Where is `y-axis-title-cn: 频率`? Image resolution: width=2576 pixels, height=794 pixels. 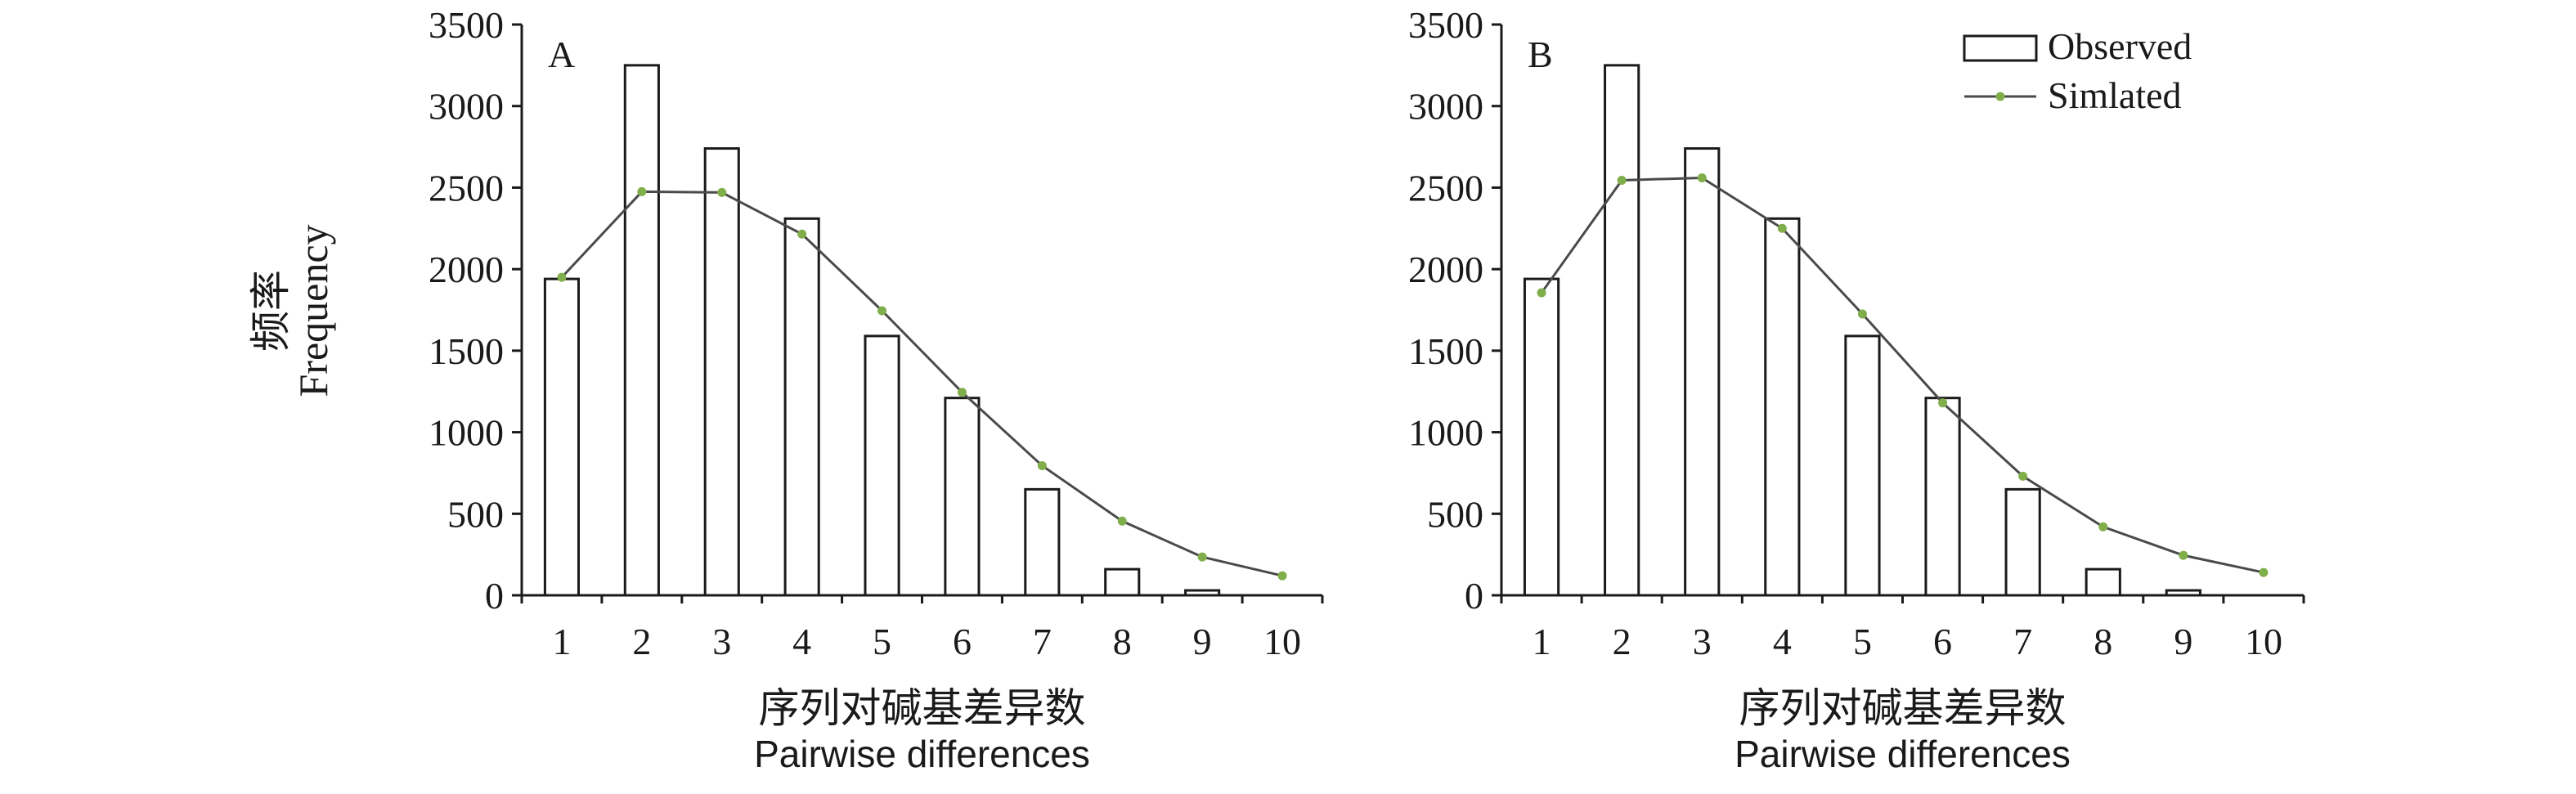 y-axis-title-cn: 频率 is located at coordinates (271, 311).